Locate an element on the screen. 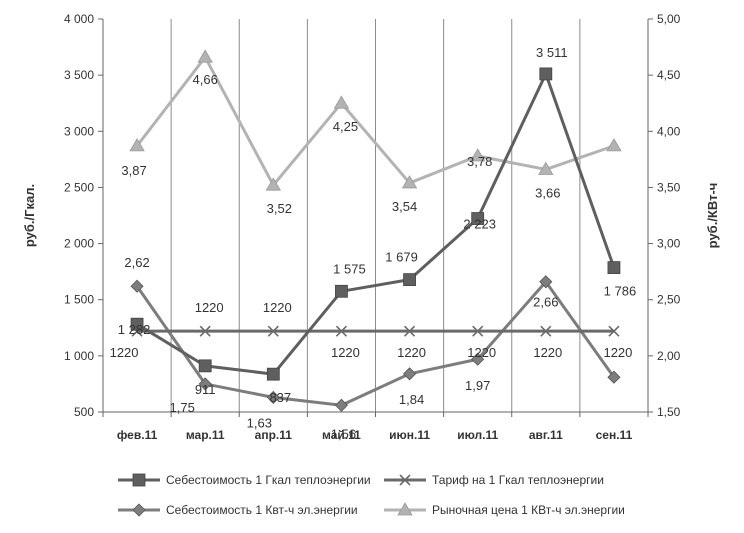  x-tick-label: апр.11 is located at coordinates (274, 435).